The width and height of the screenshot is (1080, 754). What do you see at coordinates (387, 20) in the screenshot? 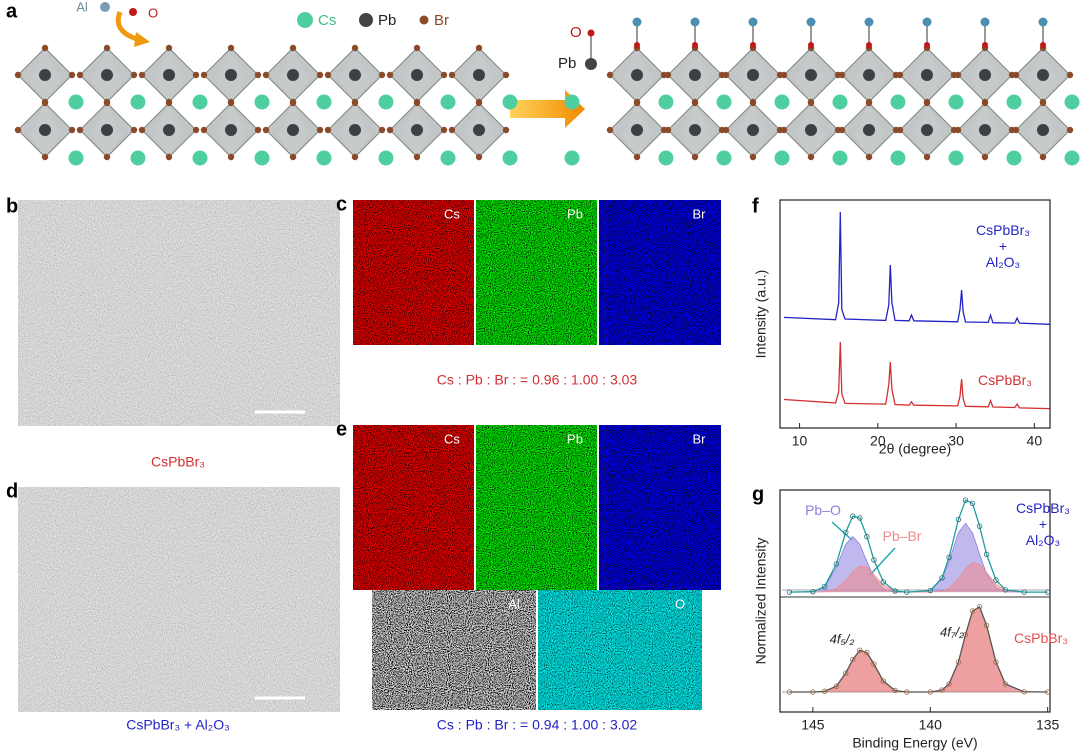
I see `legend-label: Pb` at bounding box center [387, 20].